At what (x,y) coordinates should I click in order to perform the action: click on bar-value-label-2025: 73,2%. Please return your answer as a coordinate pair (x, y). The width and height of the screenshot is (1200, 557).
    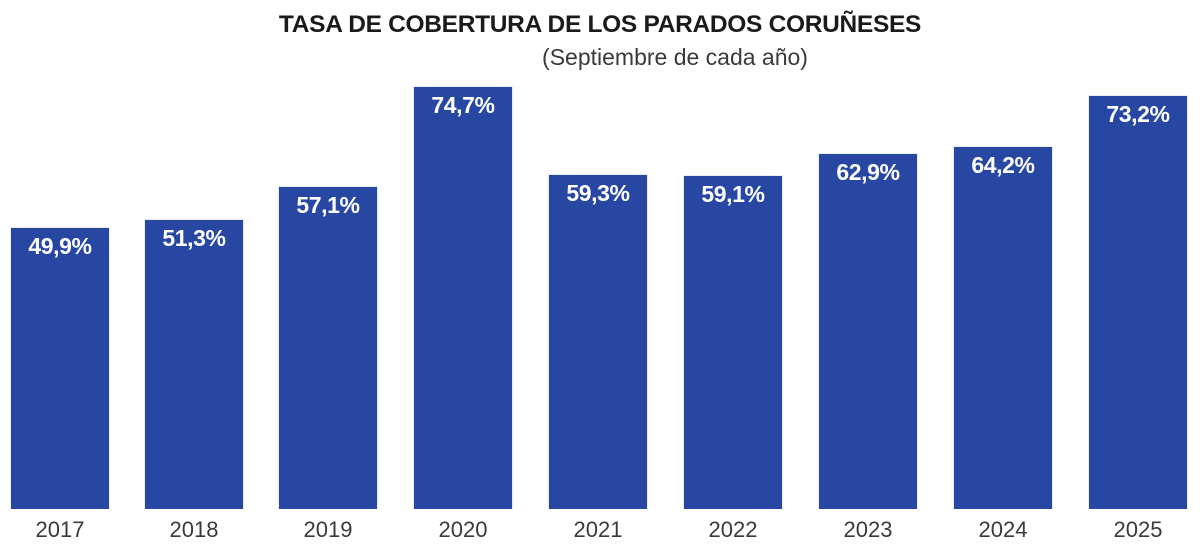
    Looking at the image, I should click on (1138, 114).